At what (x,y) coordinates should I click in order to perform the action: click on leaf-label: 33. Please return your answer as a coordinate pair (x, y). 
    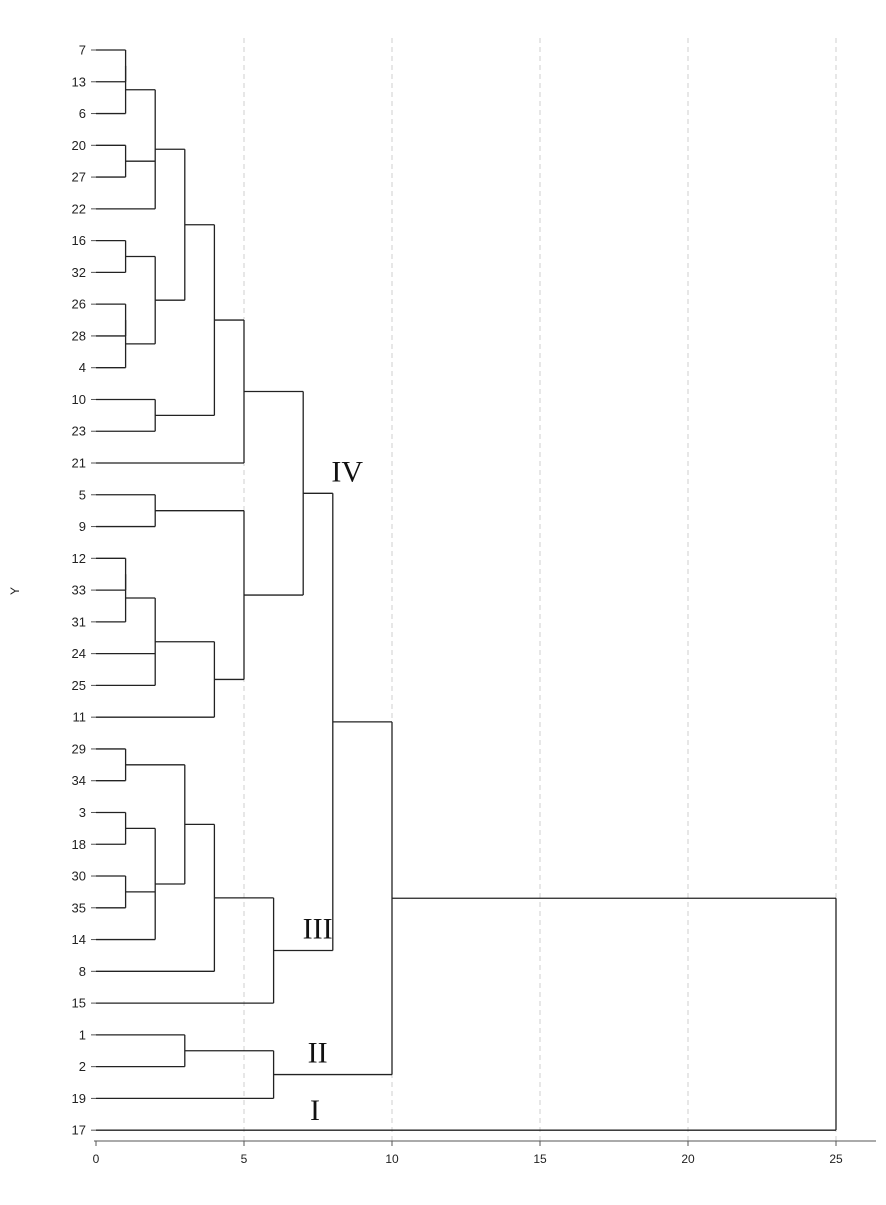
    Looking at the image, I should click on (79, 590).